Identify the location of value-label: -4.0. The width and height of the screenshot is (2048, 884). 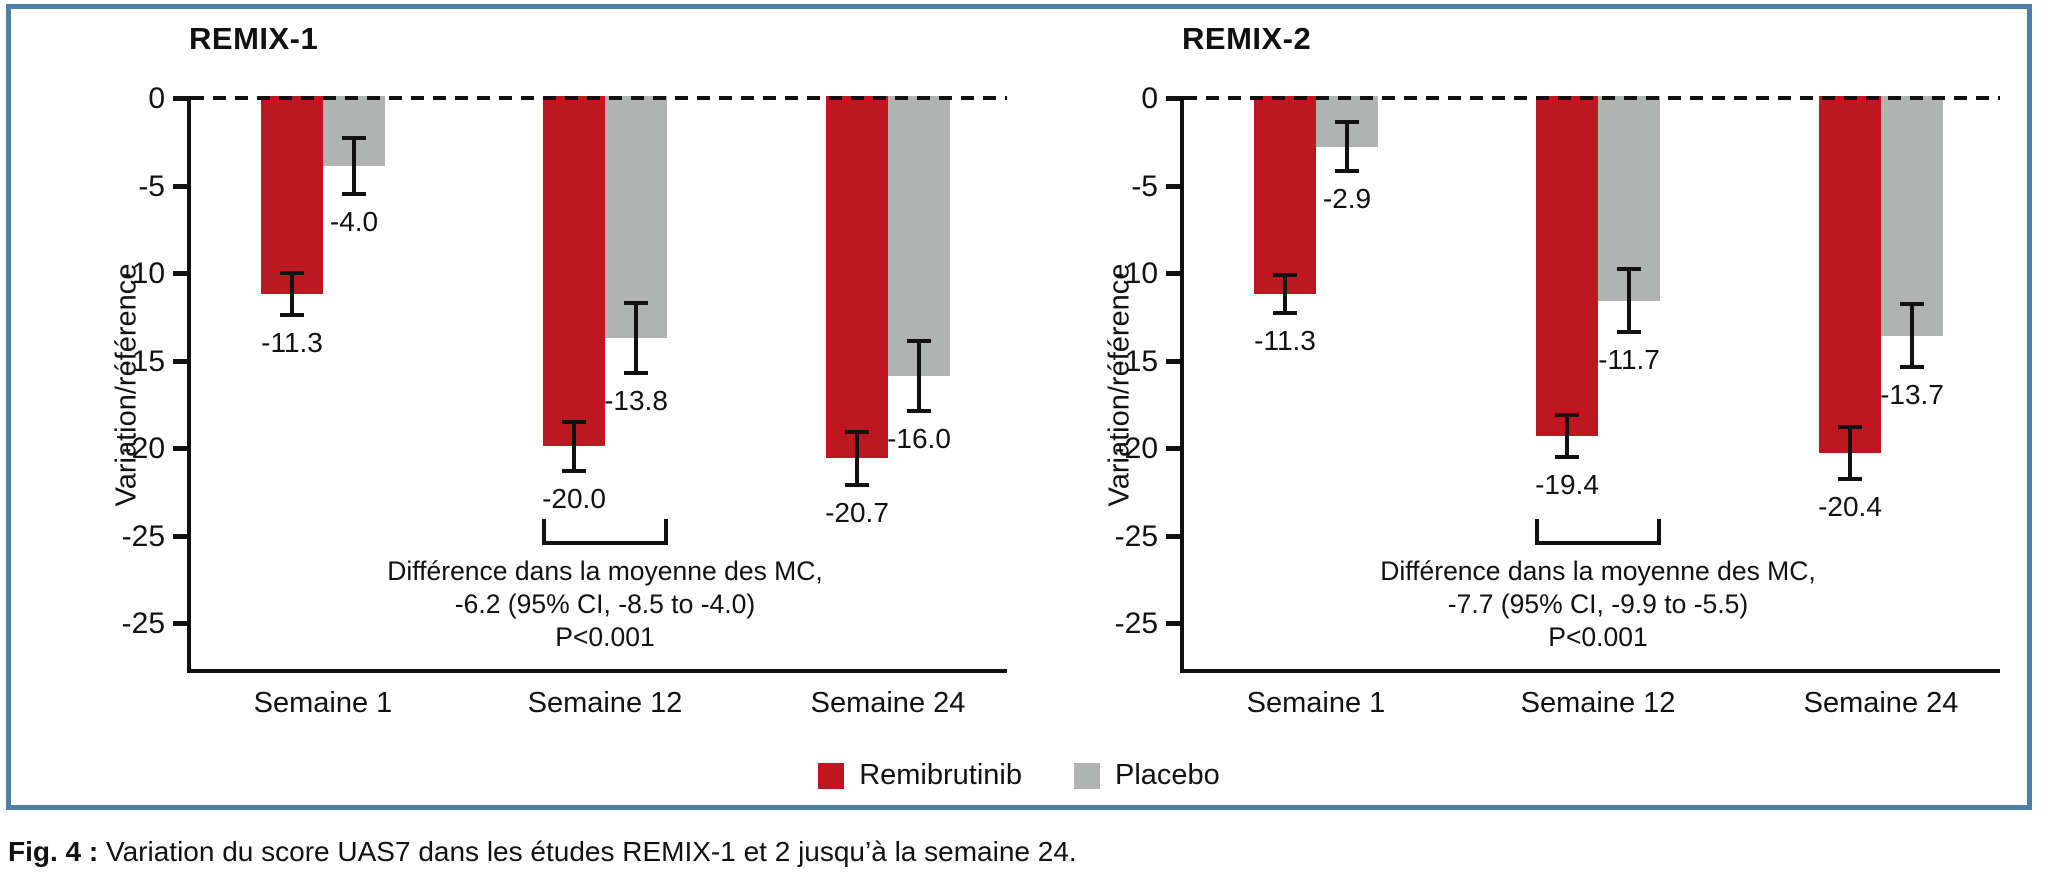
(354, 221).